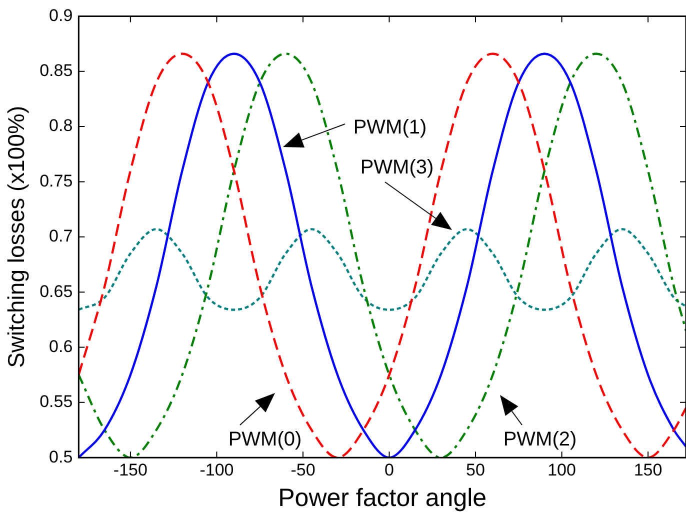  Describe the element at coordinates (61, 126) in the screenshot. I see `y-tick-label: 0.8` at that location.